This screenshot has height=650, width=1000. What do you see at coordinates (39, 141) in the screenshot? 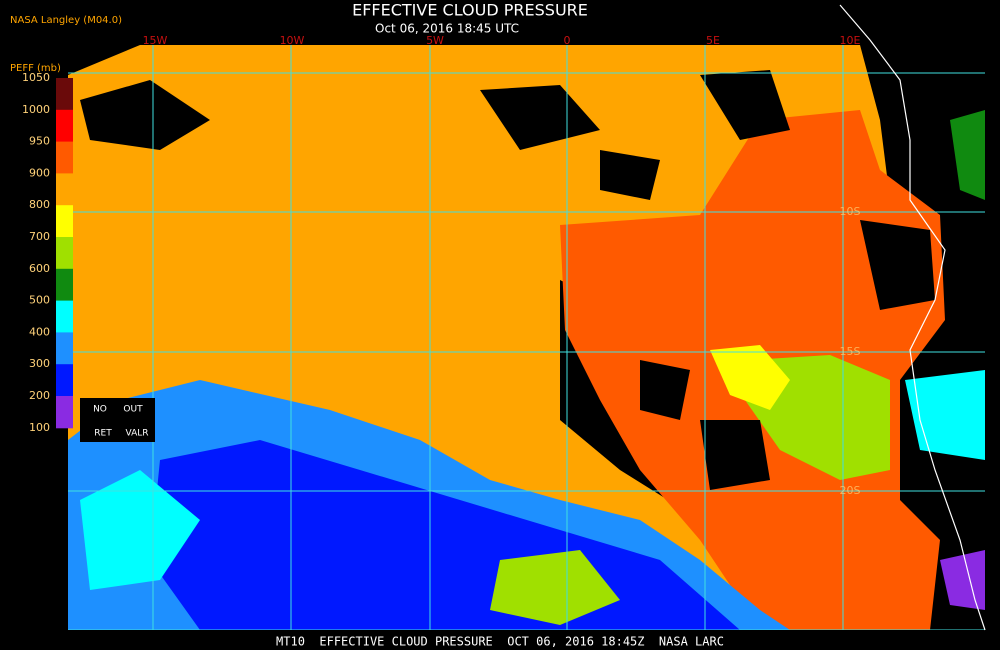
I see `legend-label: 950` at bounding box center [39, 141].